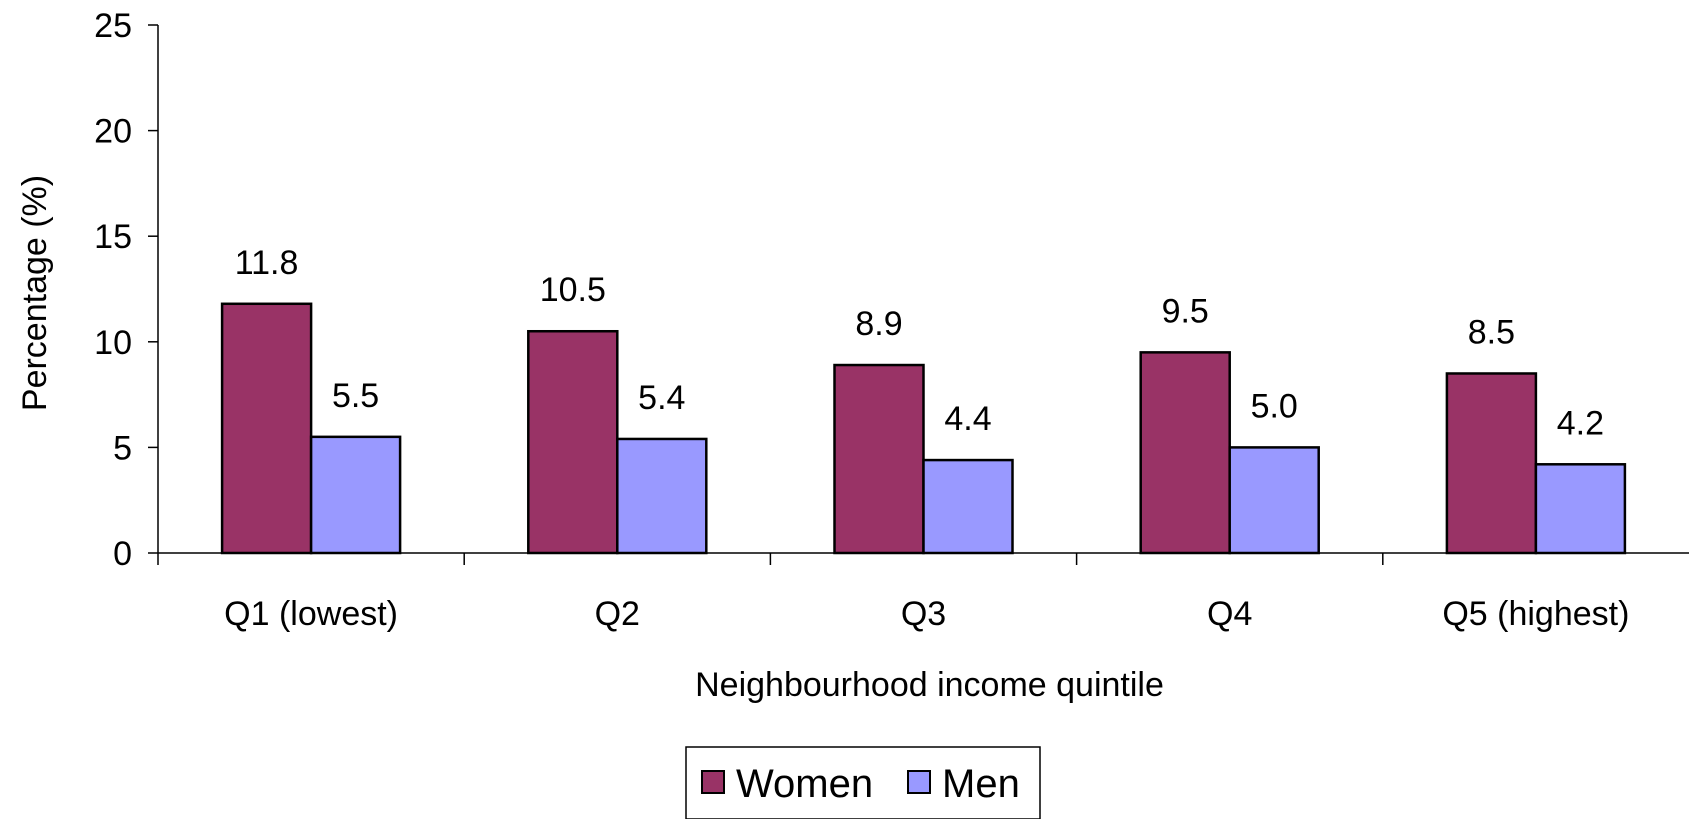 Image resolution: width=1689 pixels, height=819 pixels. Describe the element at coordinates (1229, 614) in the screenshot. I see `category-label: Q4` at that location.